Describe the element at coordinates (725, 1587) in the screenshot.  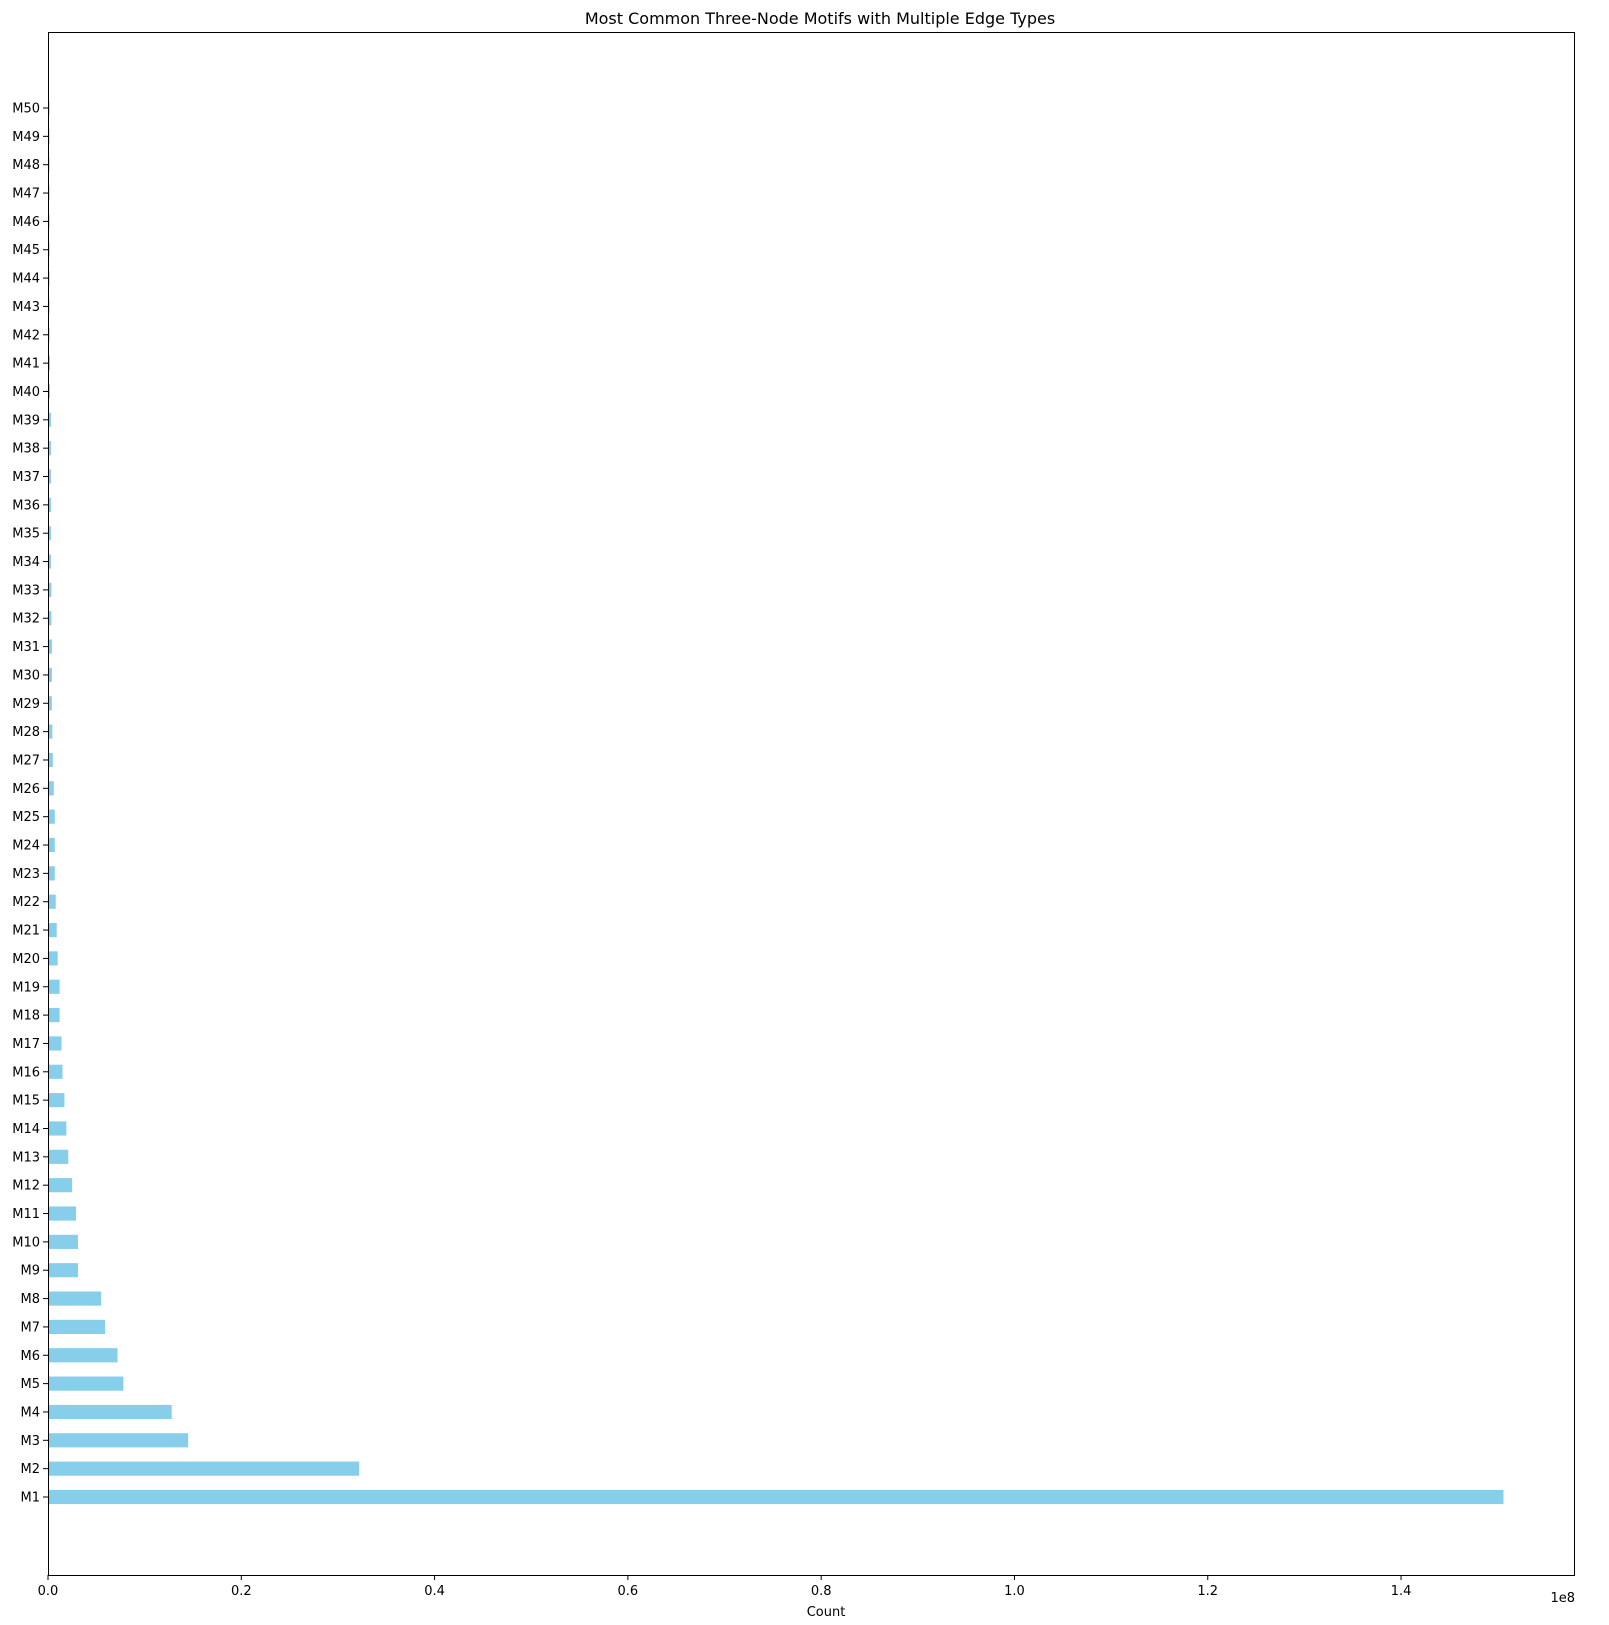
I see `x-ticks-group: 0.0 0.2 0.4 0.6 0.8 1.0 1.2 1.4` at that location.